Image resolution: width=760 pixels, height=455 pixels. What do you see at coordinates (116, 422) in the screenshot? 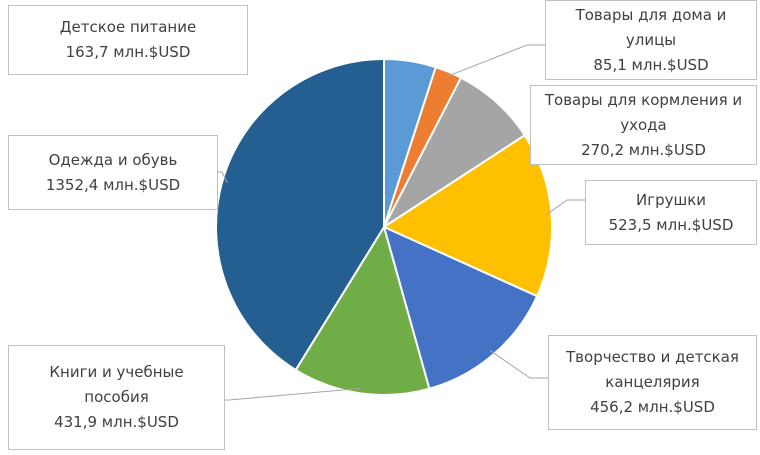
I see `value-label: 431,9 млн.$USD` at bounding box center [116, 422].